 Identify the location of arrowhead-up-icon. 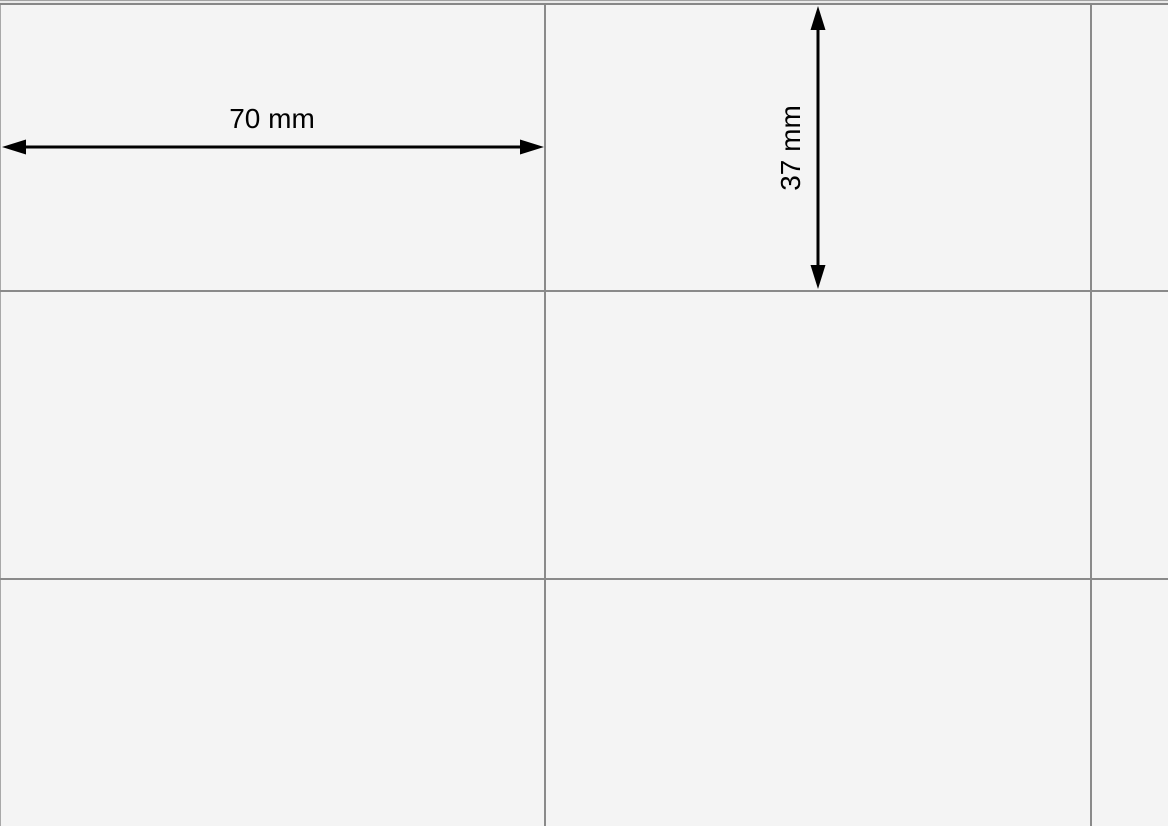
(818, 18).